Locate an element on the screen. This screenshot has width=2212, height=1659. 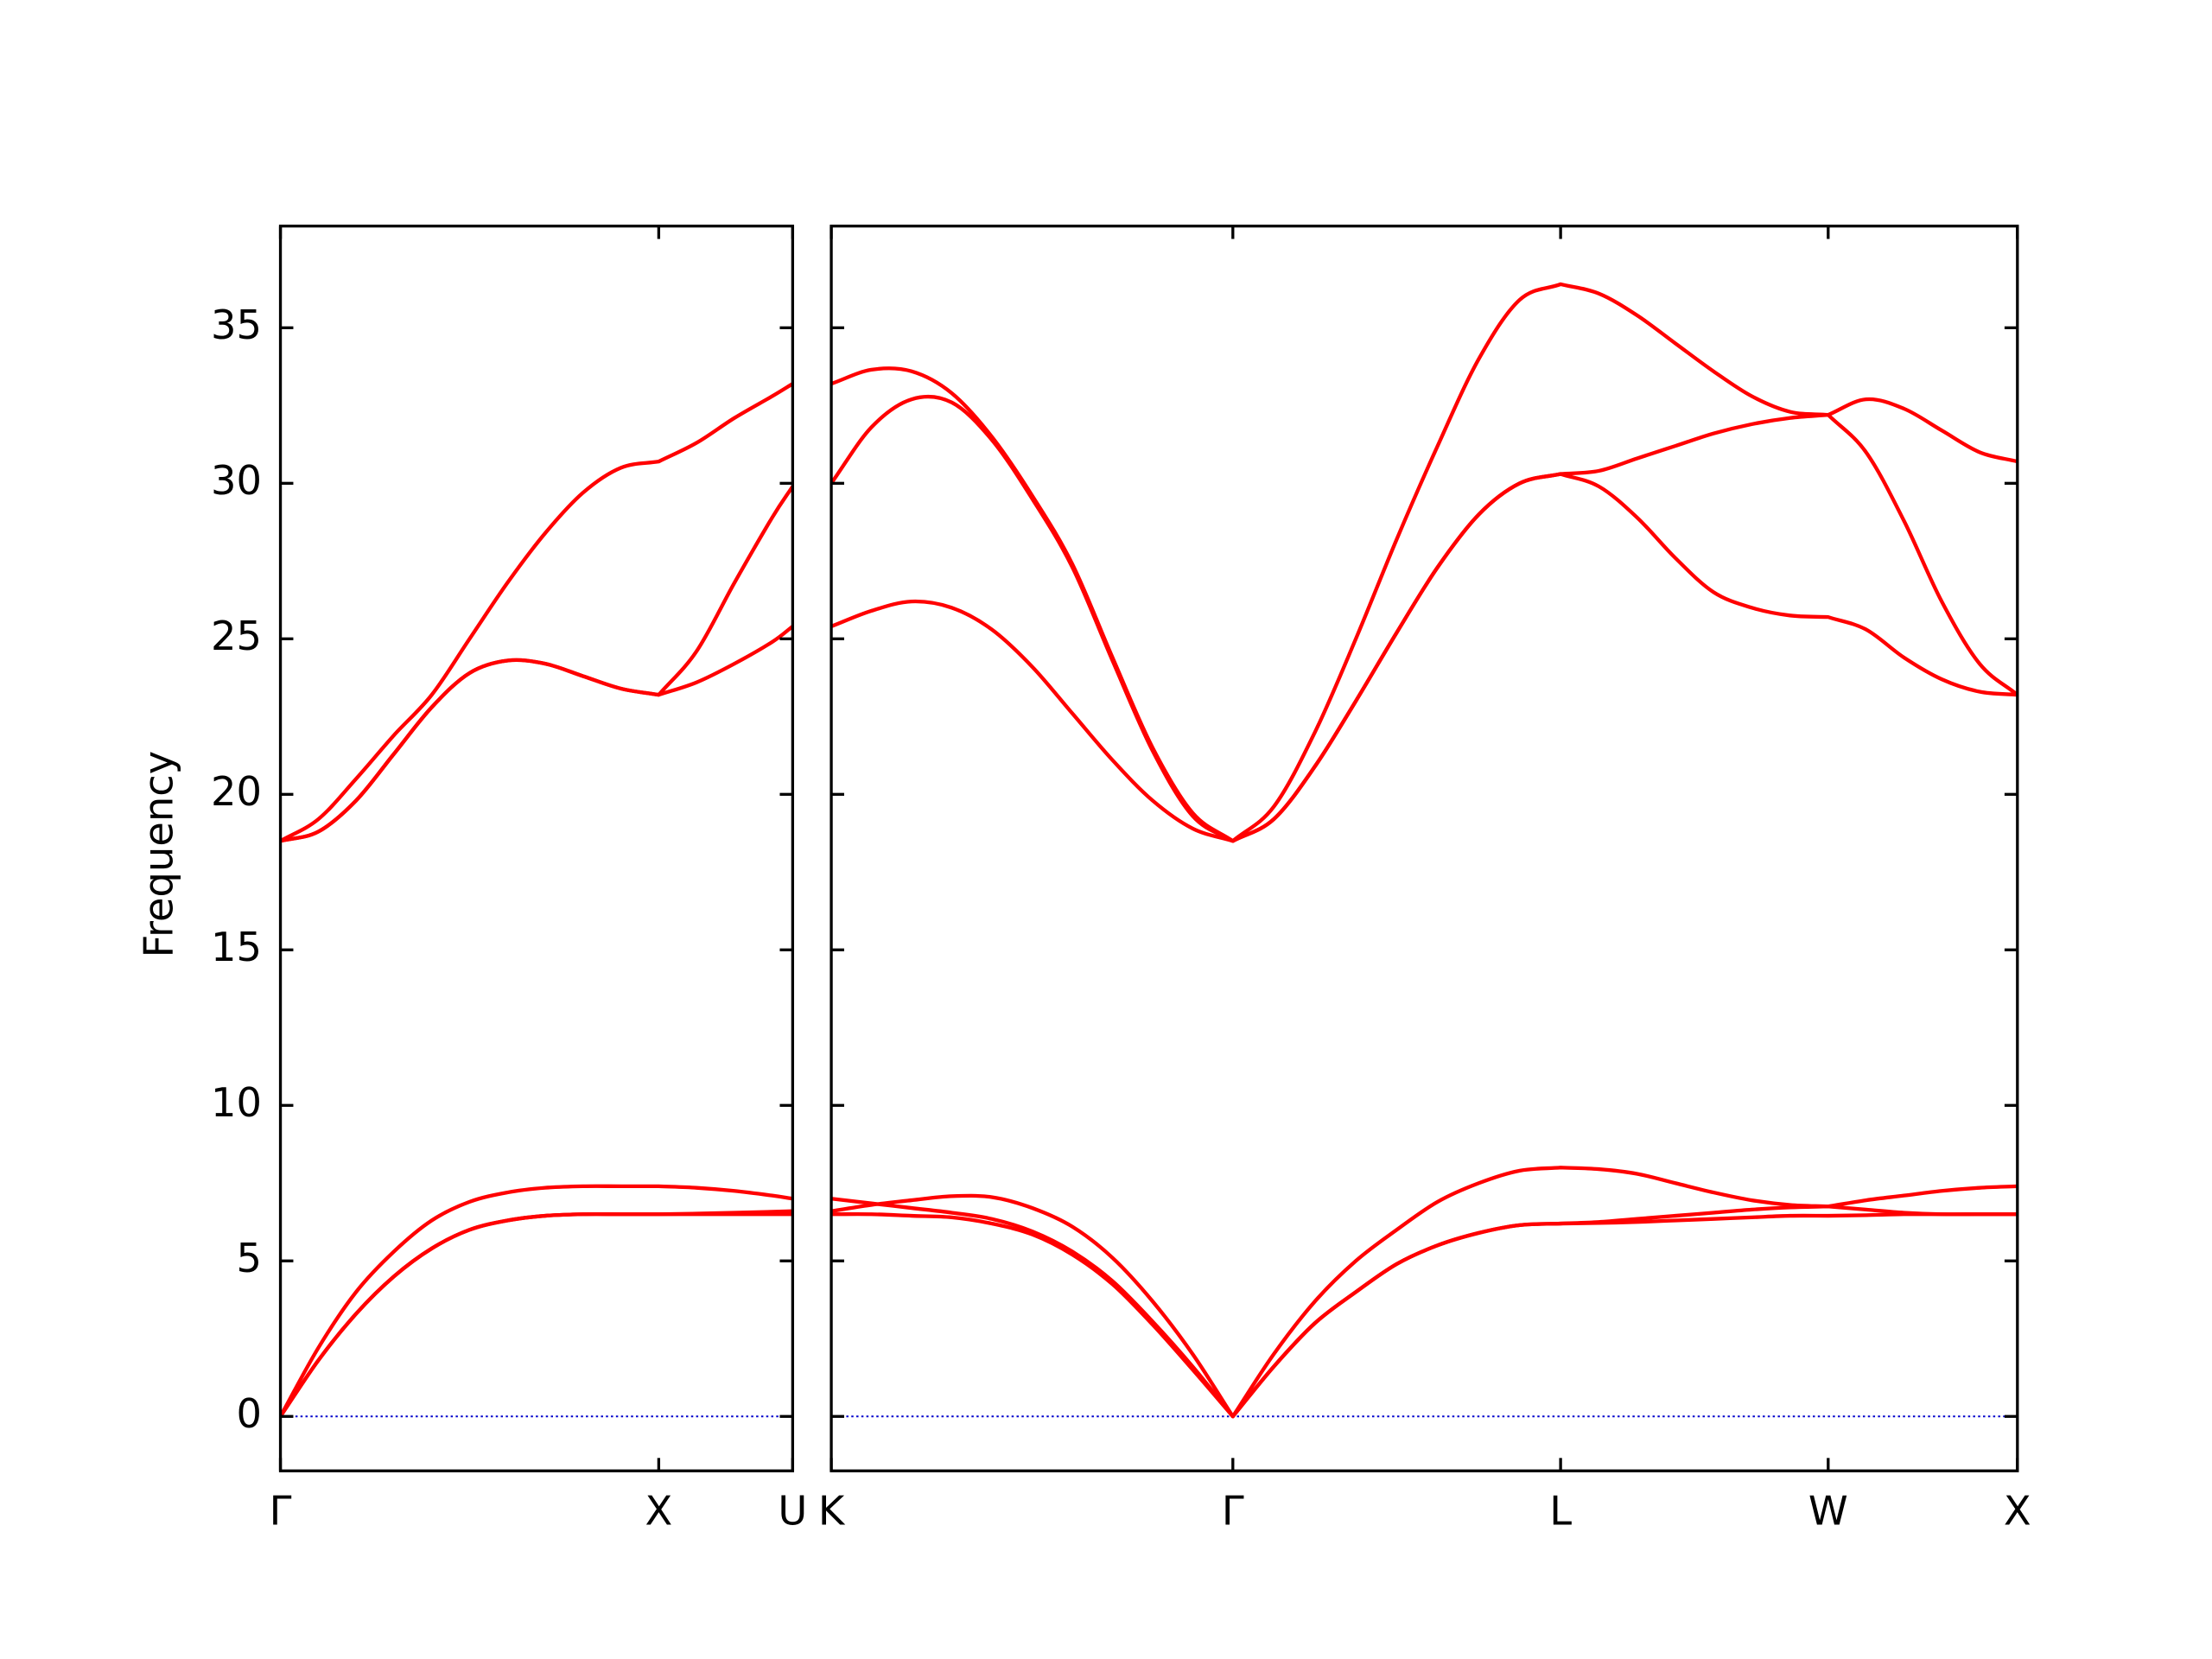
y-tick-label: 0 is located at coordinates (250, 1413).